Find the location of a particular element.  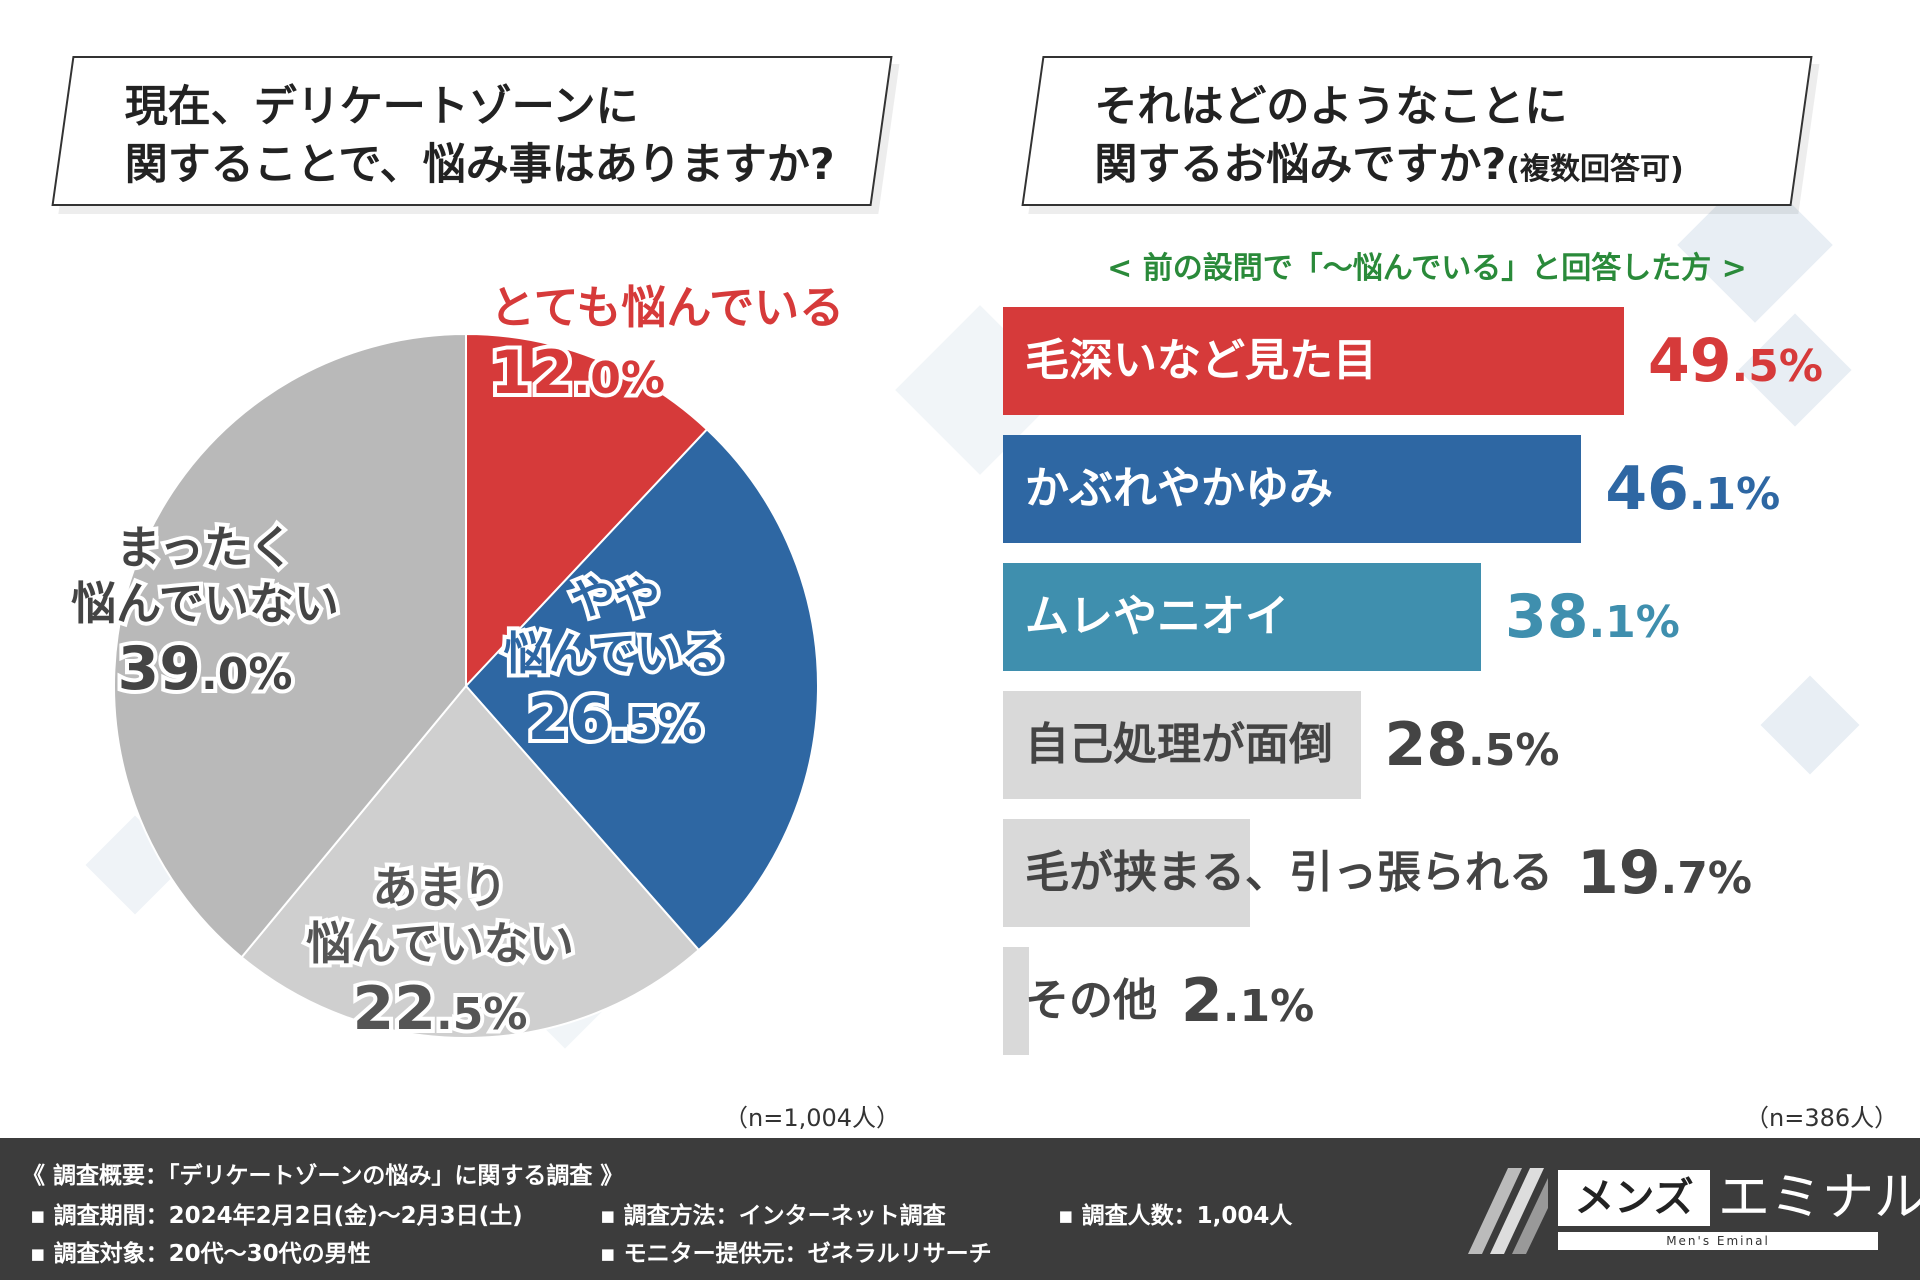

pie-slice-label-3: あまり 悩んでいない 22.5% is located at coordinates (440, 954).